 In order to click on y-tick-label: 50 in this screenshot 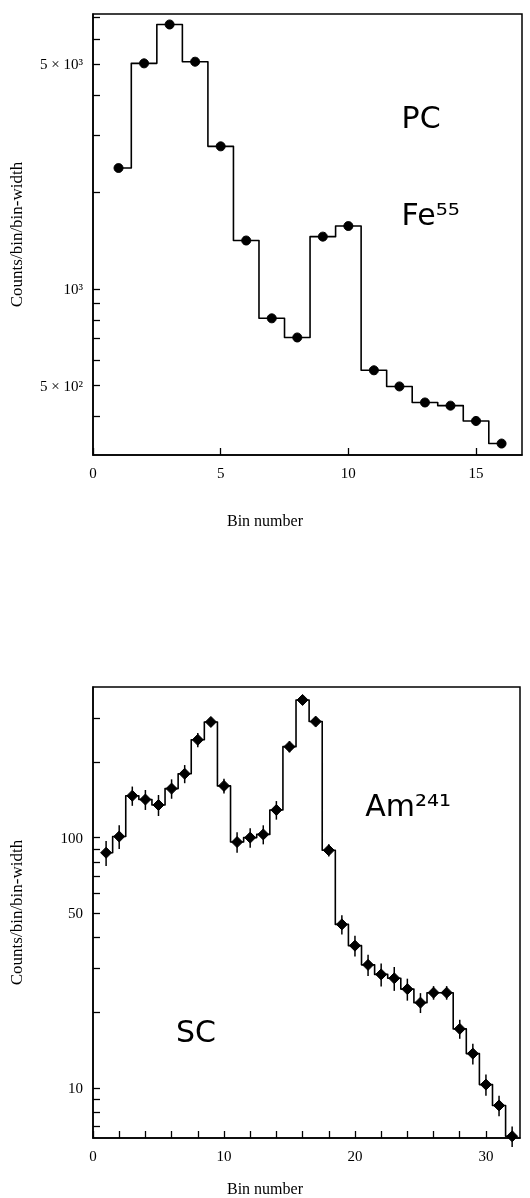, I will do `click(75, 912)`.